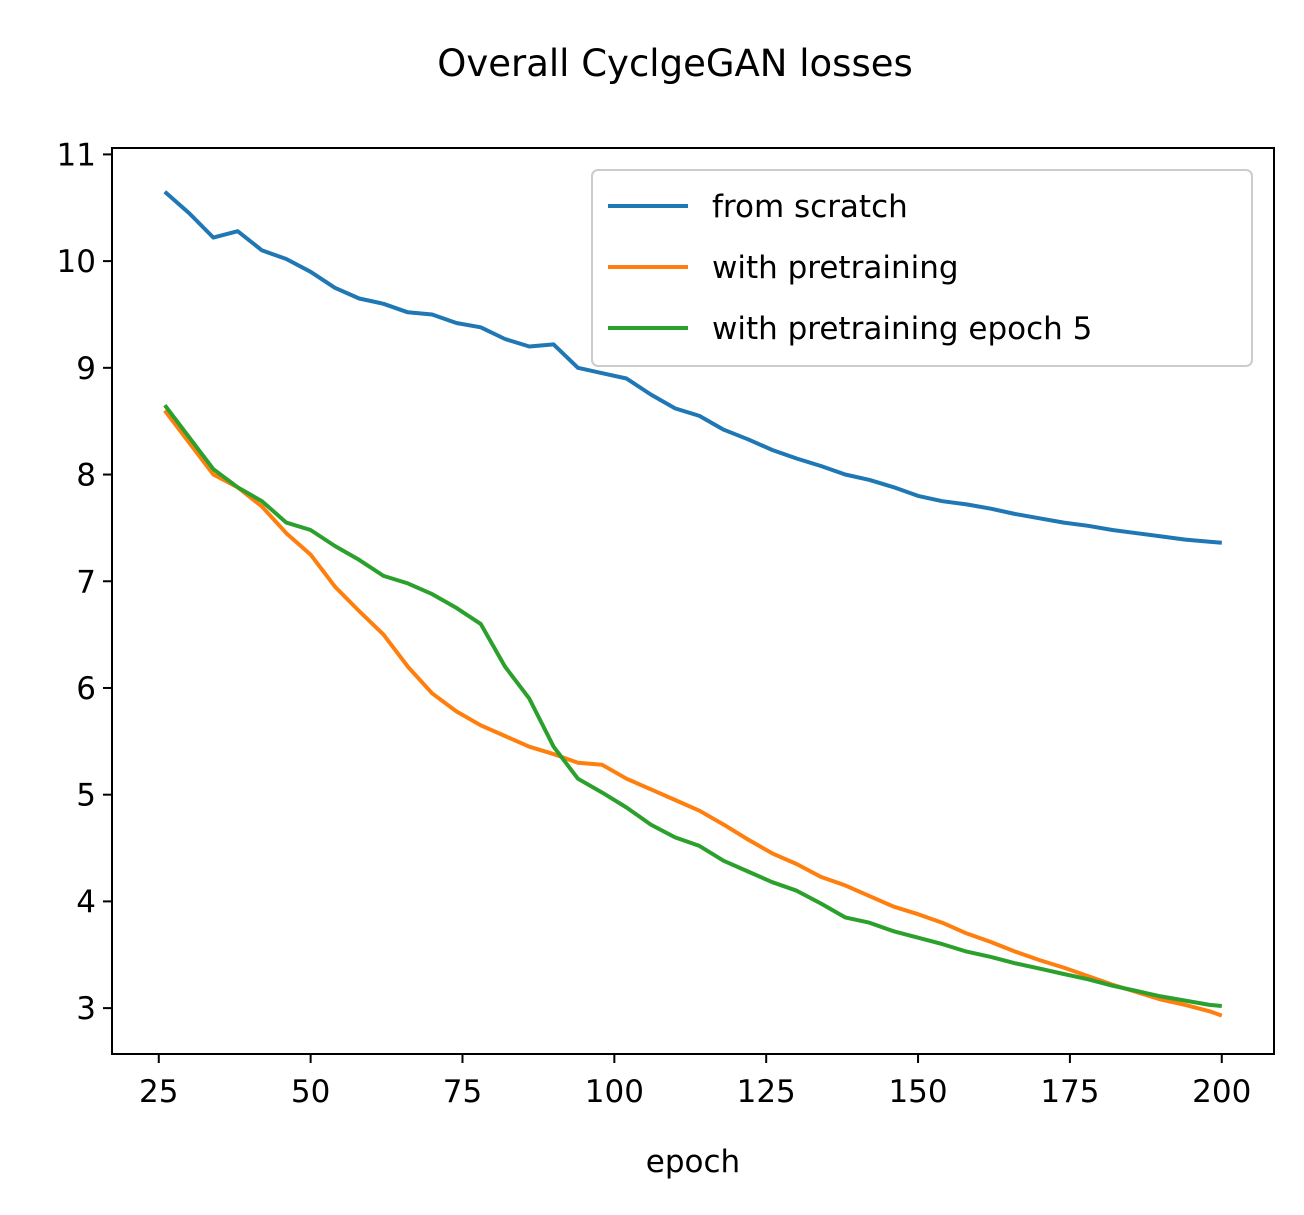 This screenshot has width=1304, height=1215. I want to click on y-tick-label: 8, so click(86, 476).